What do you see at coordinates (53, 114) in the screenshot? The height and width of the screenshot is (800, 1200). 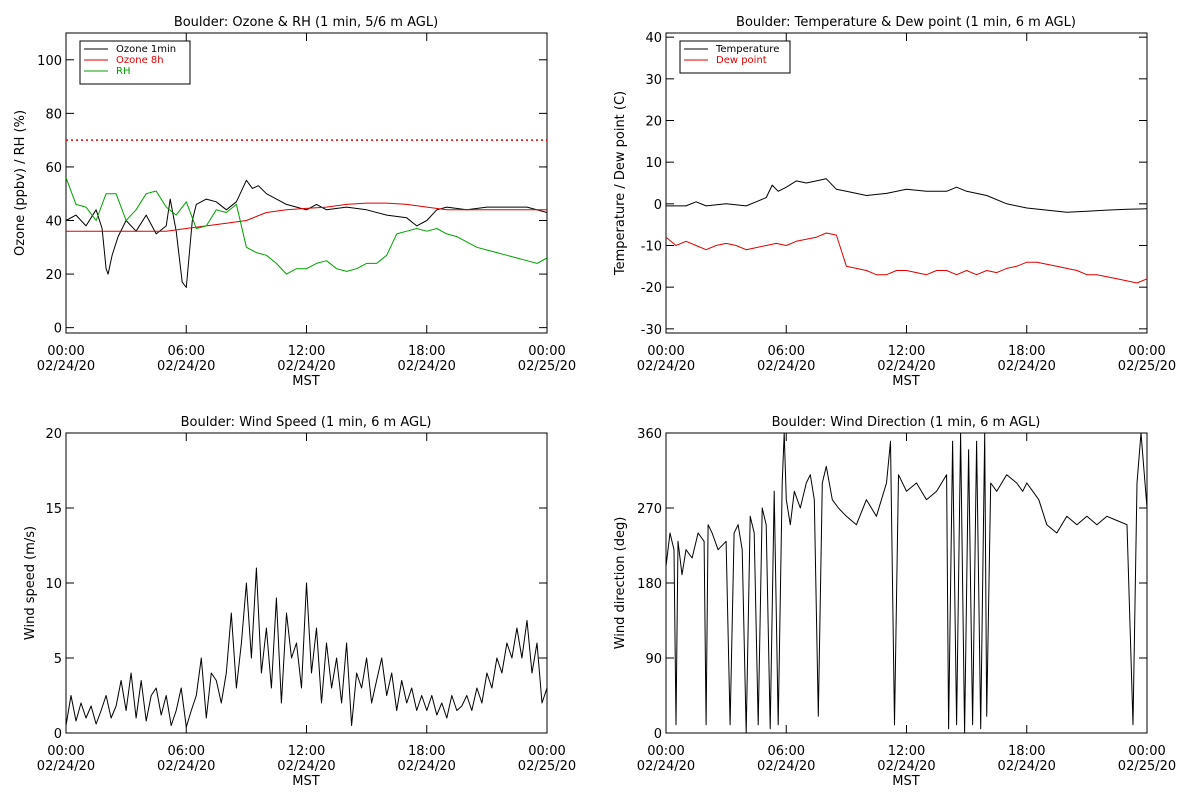 I see `y-tick-label: 80` at bounding box center [53, 114].